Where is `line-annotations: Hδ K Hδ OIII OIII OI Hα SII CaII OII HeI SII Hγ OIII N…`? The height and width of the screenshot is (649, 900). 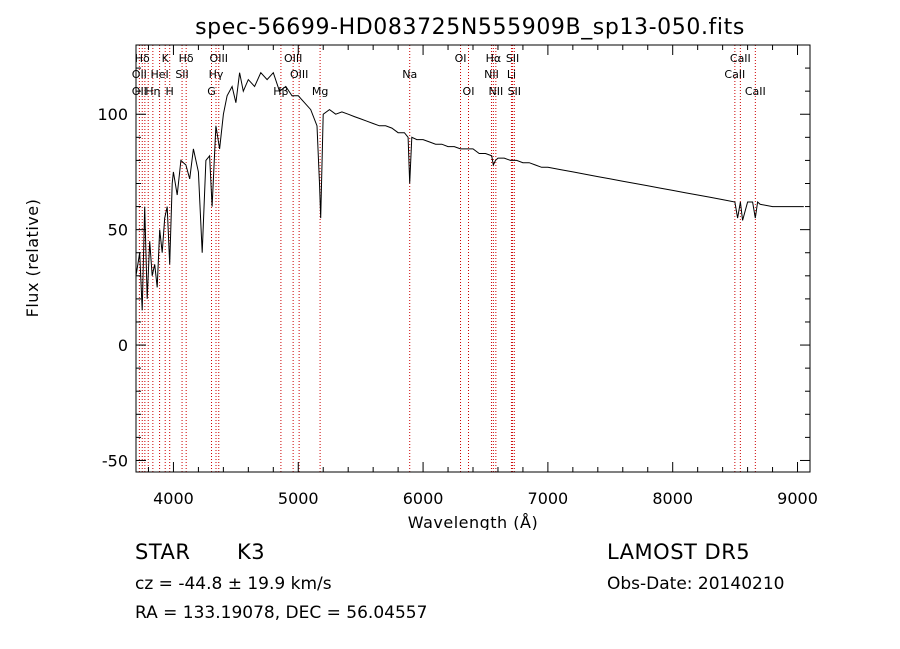
line-annotations: Hδ K Hδ OIII OIII OI Hα SII CaII OII HeI SII Hγ OIII N… is located at coordinates (449, 75).